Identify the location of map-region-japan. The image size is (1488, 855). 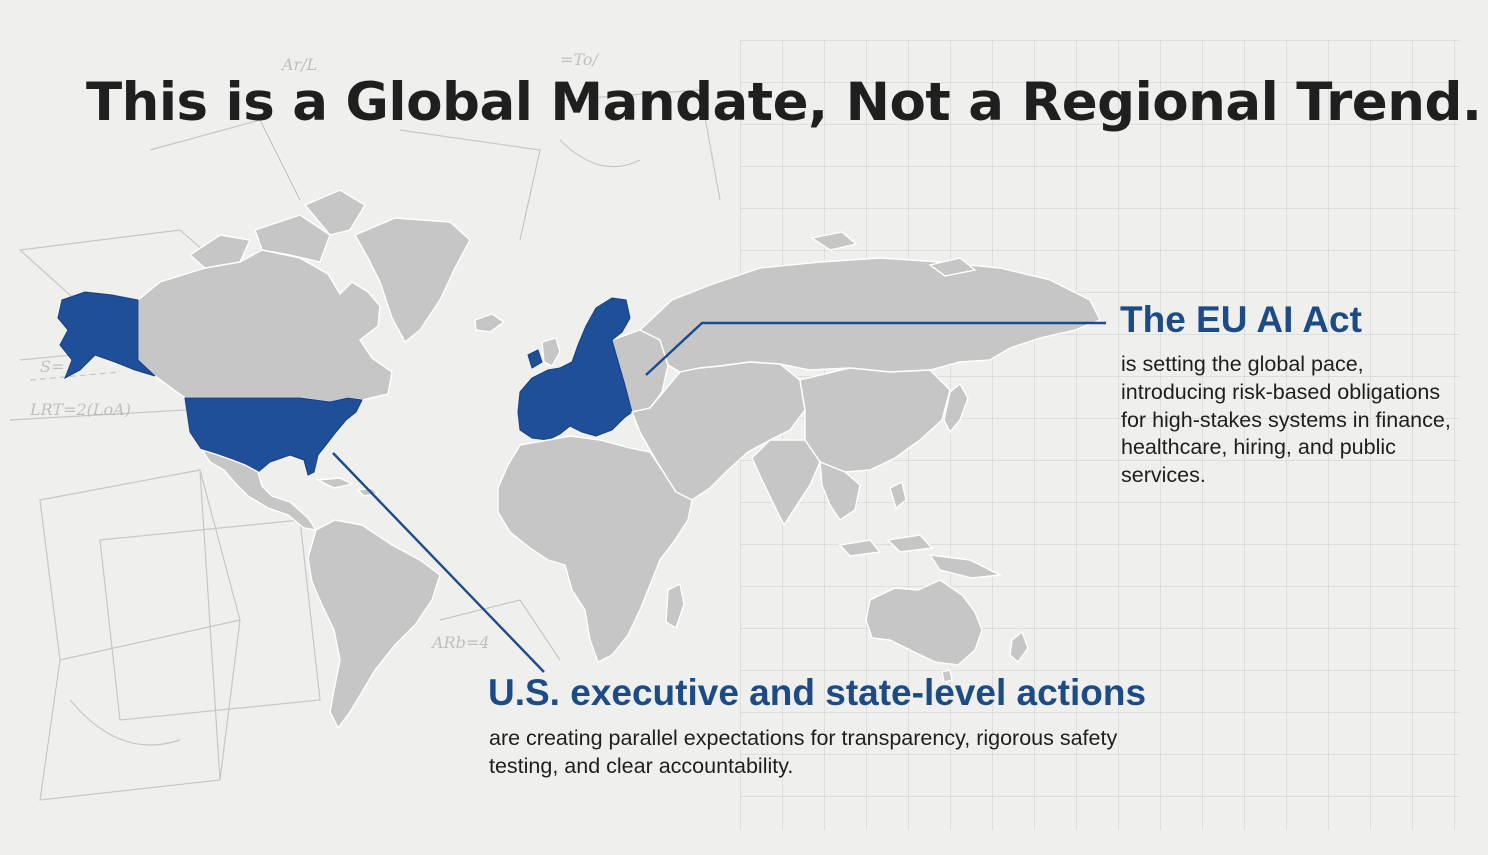
(956, 408).